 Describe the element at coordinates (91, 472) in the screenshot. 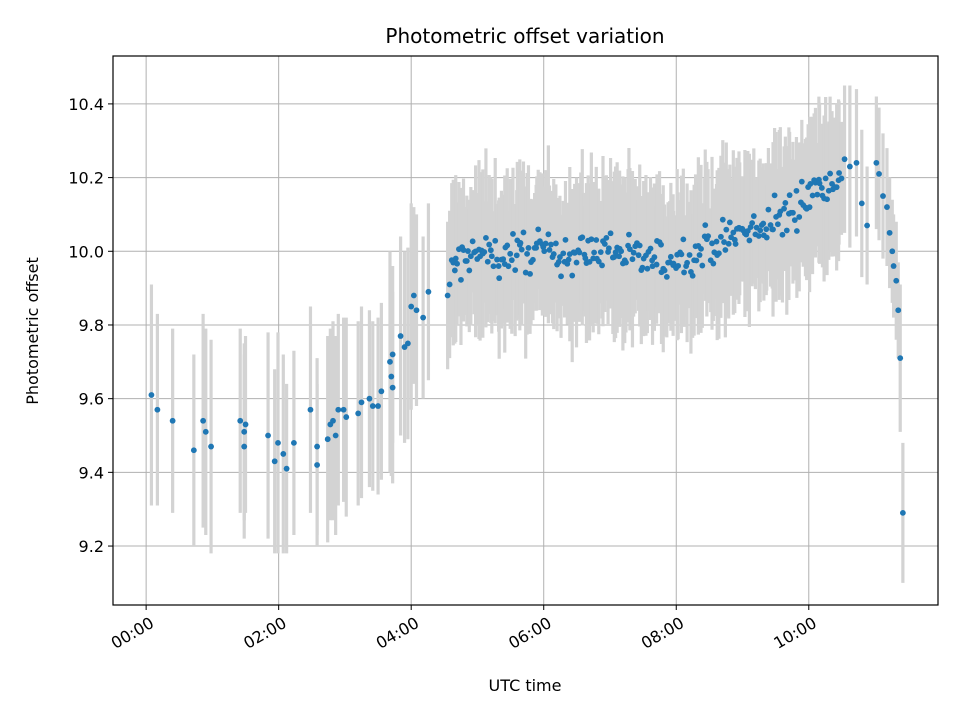

I see `y-tick-label: 9.4` at that location.